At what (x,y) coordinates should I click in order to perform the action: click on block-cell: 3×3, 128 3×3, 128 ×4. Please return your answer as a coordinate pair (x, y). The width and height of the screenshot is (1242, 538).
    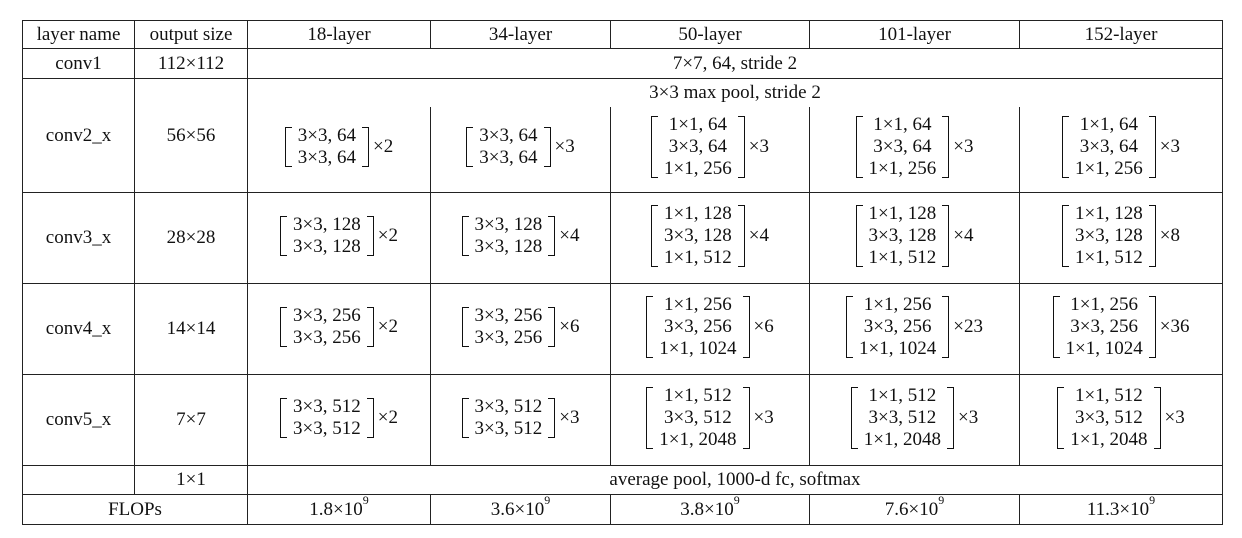
    Looking at the image, I should click on (520, 238).